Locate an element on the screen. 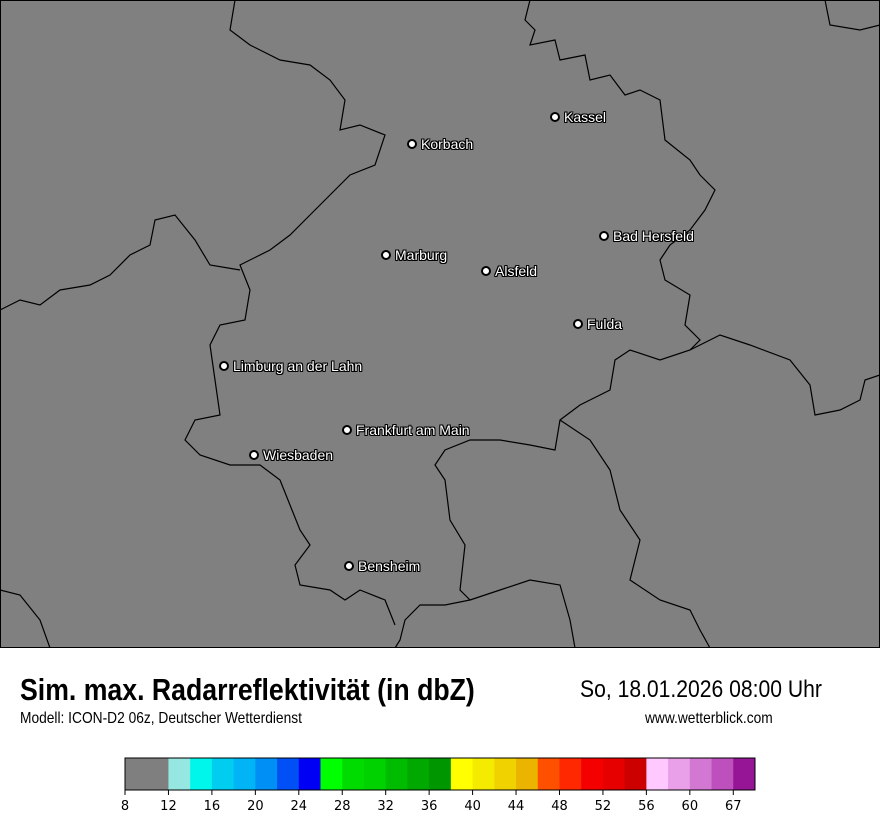 This screenshot has height=830, width=880. city-label: Marburg is located at coordinates (421, 255).